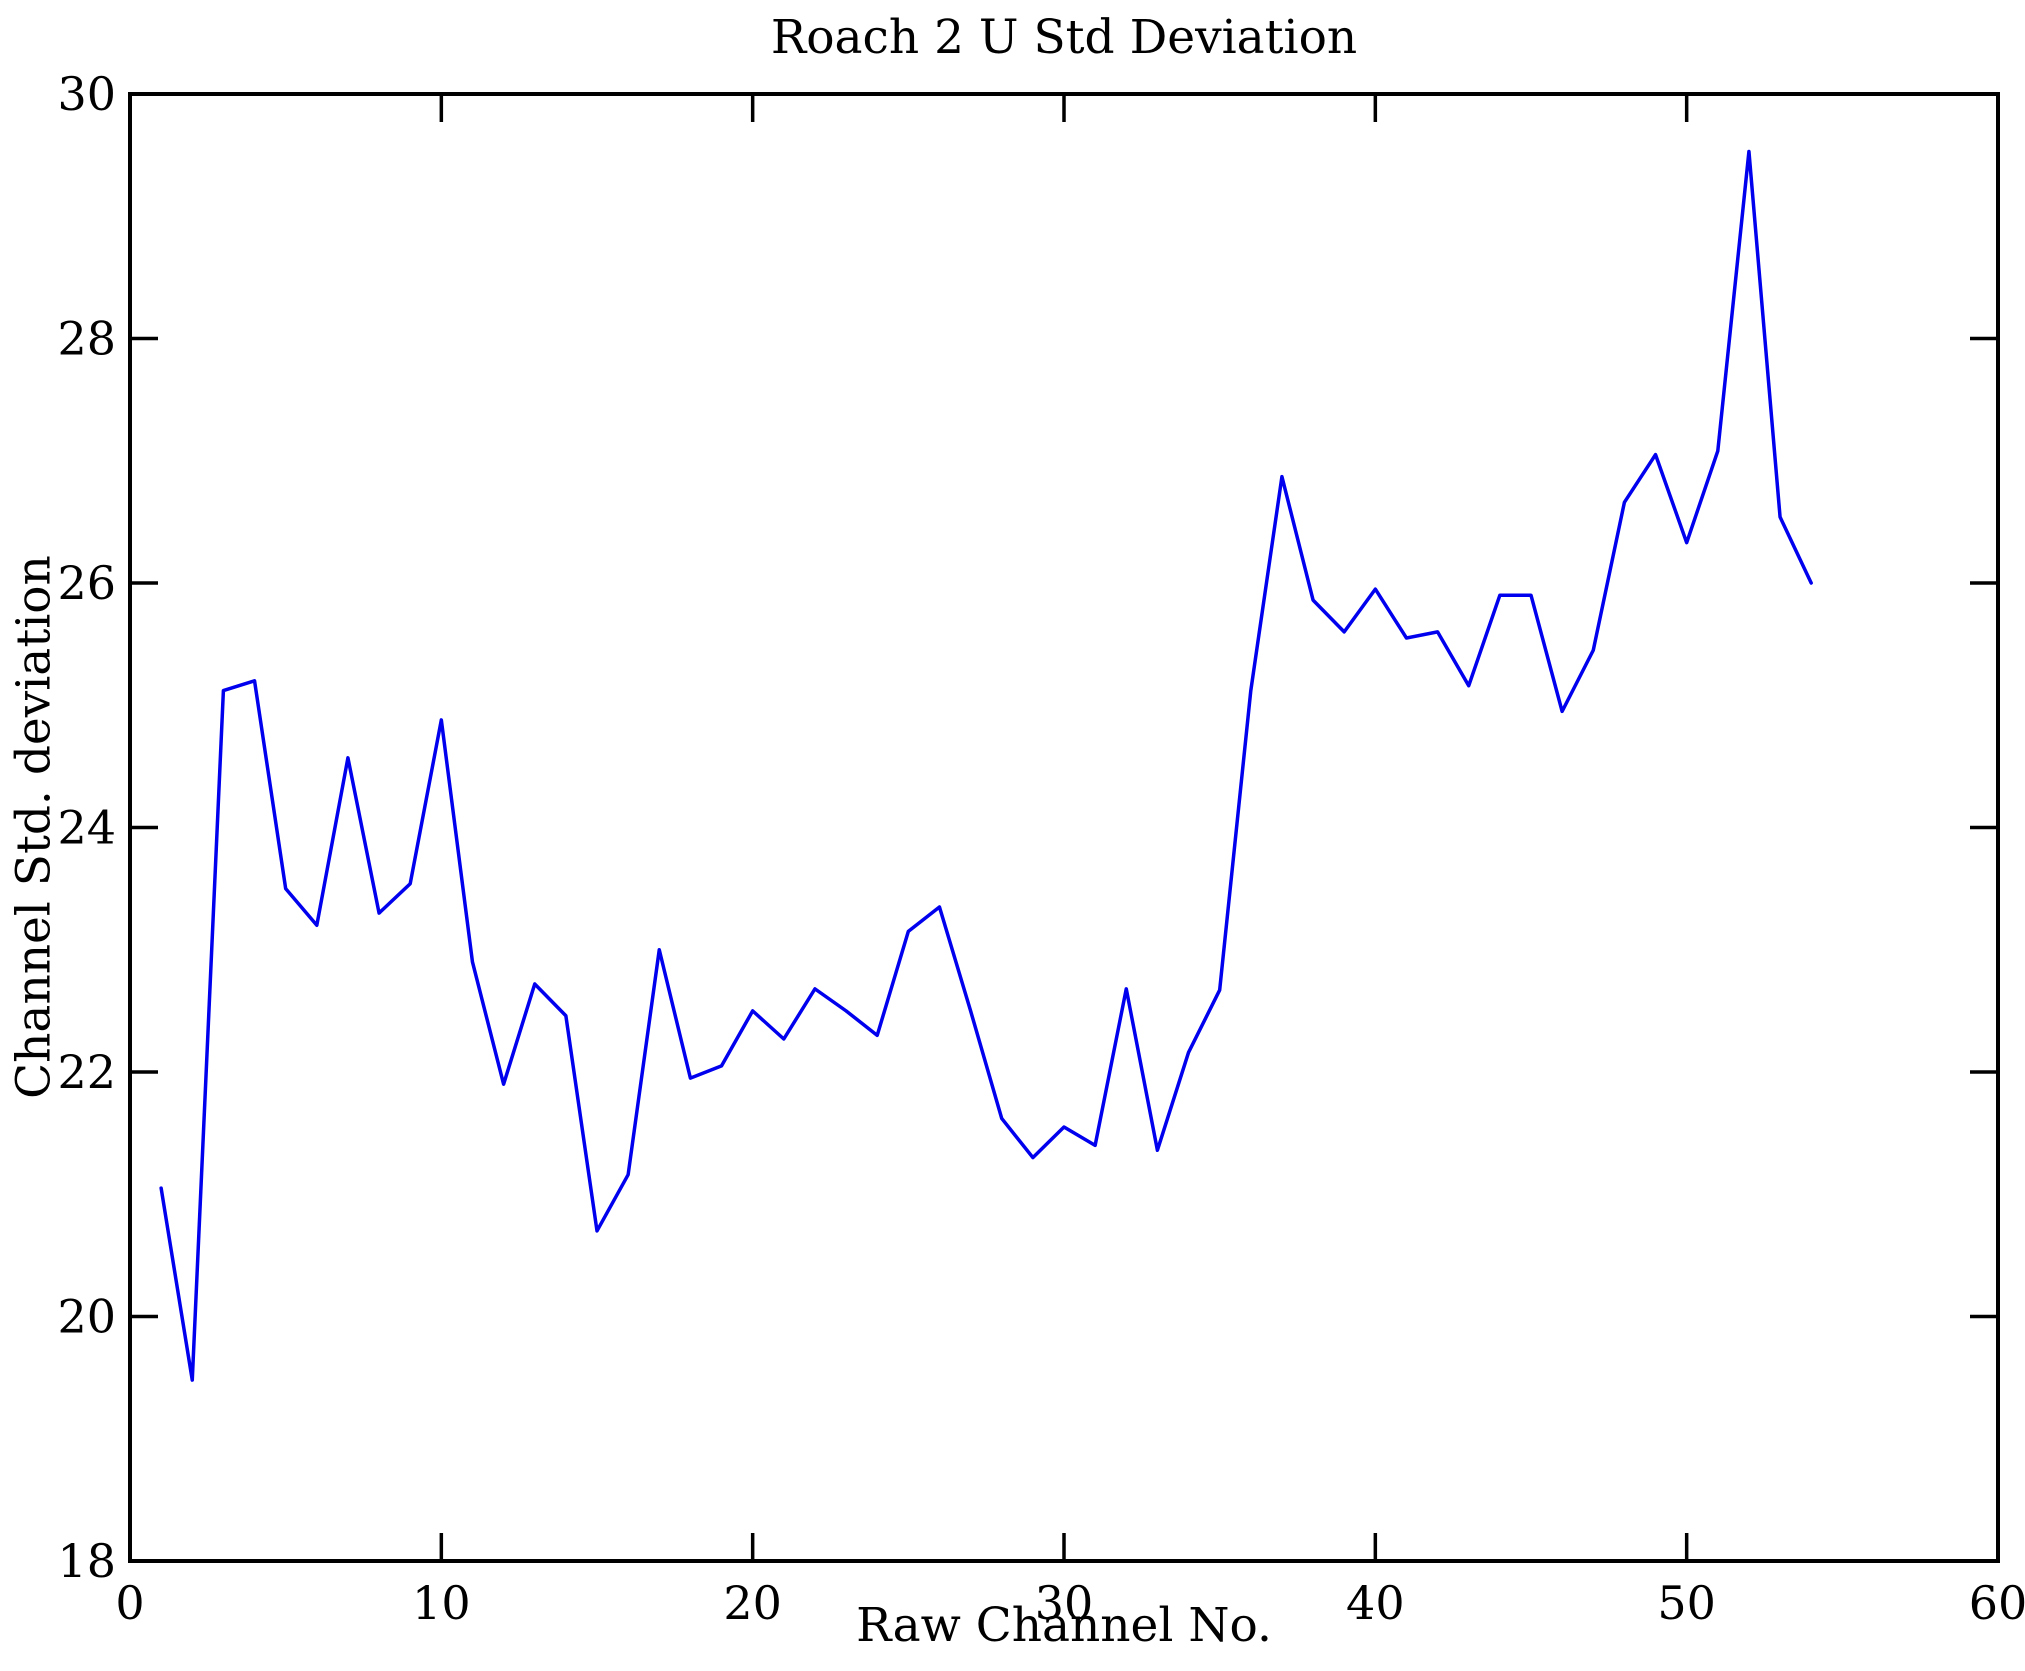 Image resolution: width=2025 pixels, height=1671 pixels. Describe the element at coordinates (86, 828) in the screenshot. I see `y-tick-label: 24` at that location.